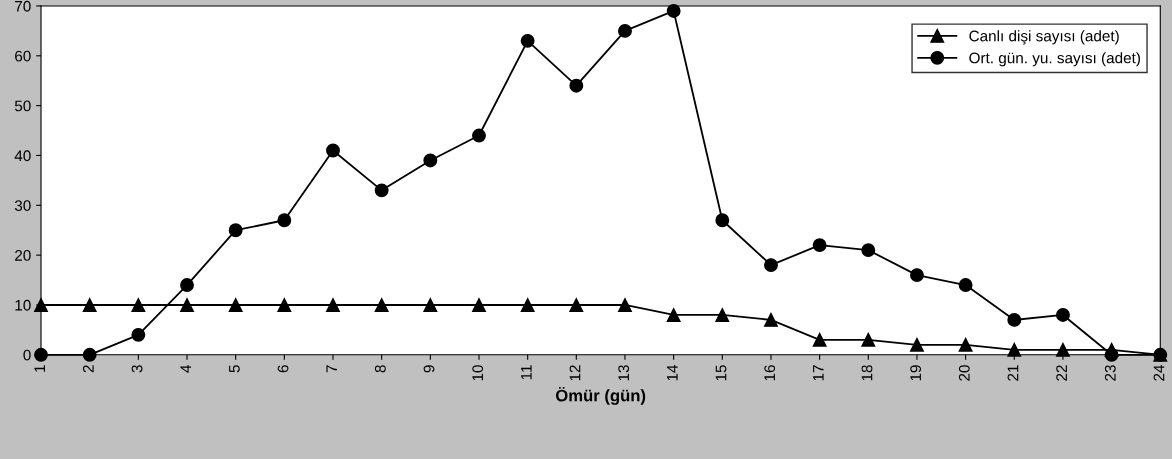  What do you see at coordinates (721, 373) in the screenshot?
I see `x-tick-label: 15` at bounding box center [721, 373].